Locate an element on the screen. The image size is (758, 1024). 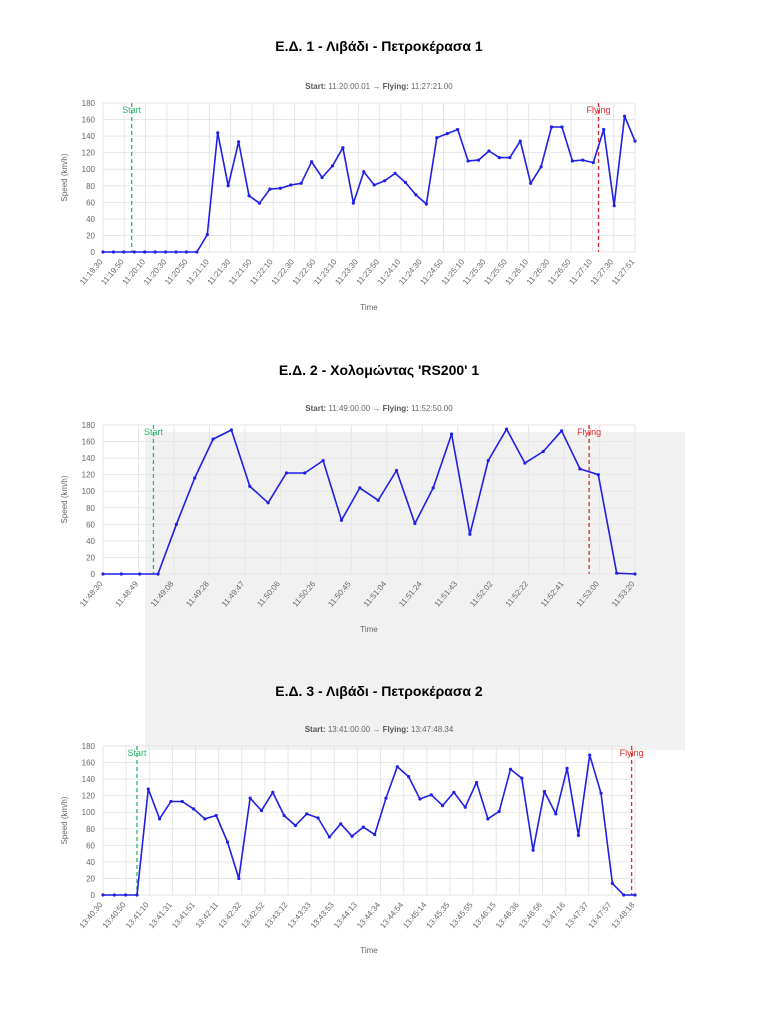
start-marker-label: Start is located at coordinates (154, 432).